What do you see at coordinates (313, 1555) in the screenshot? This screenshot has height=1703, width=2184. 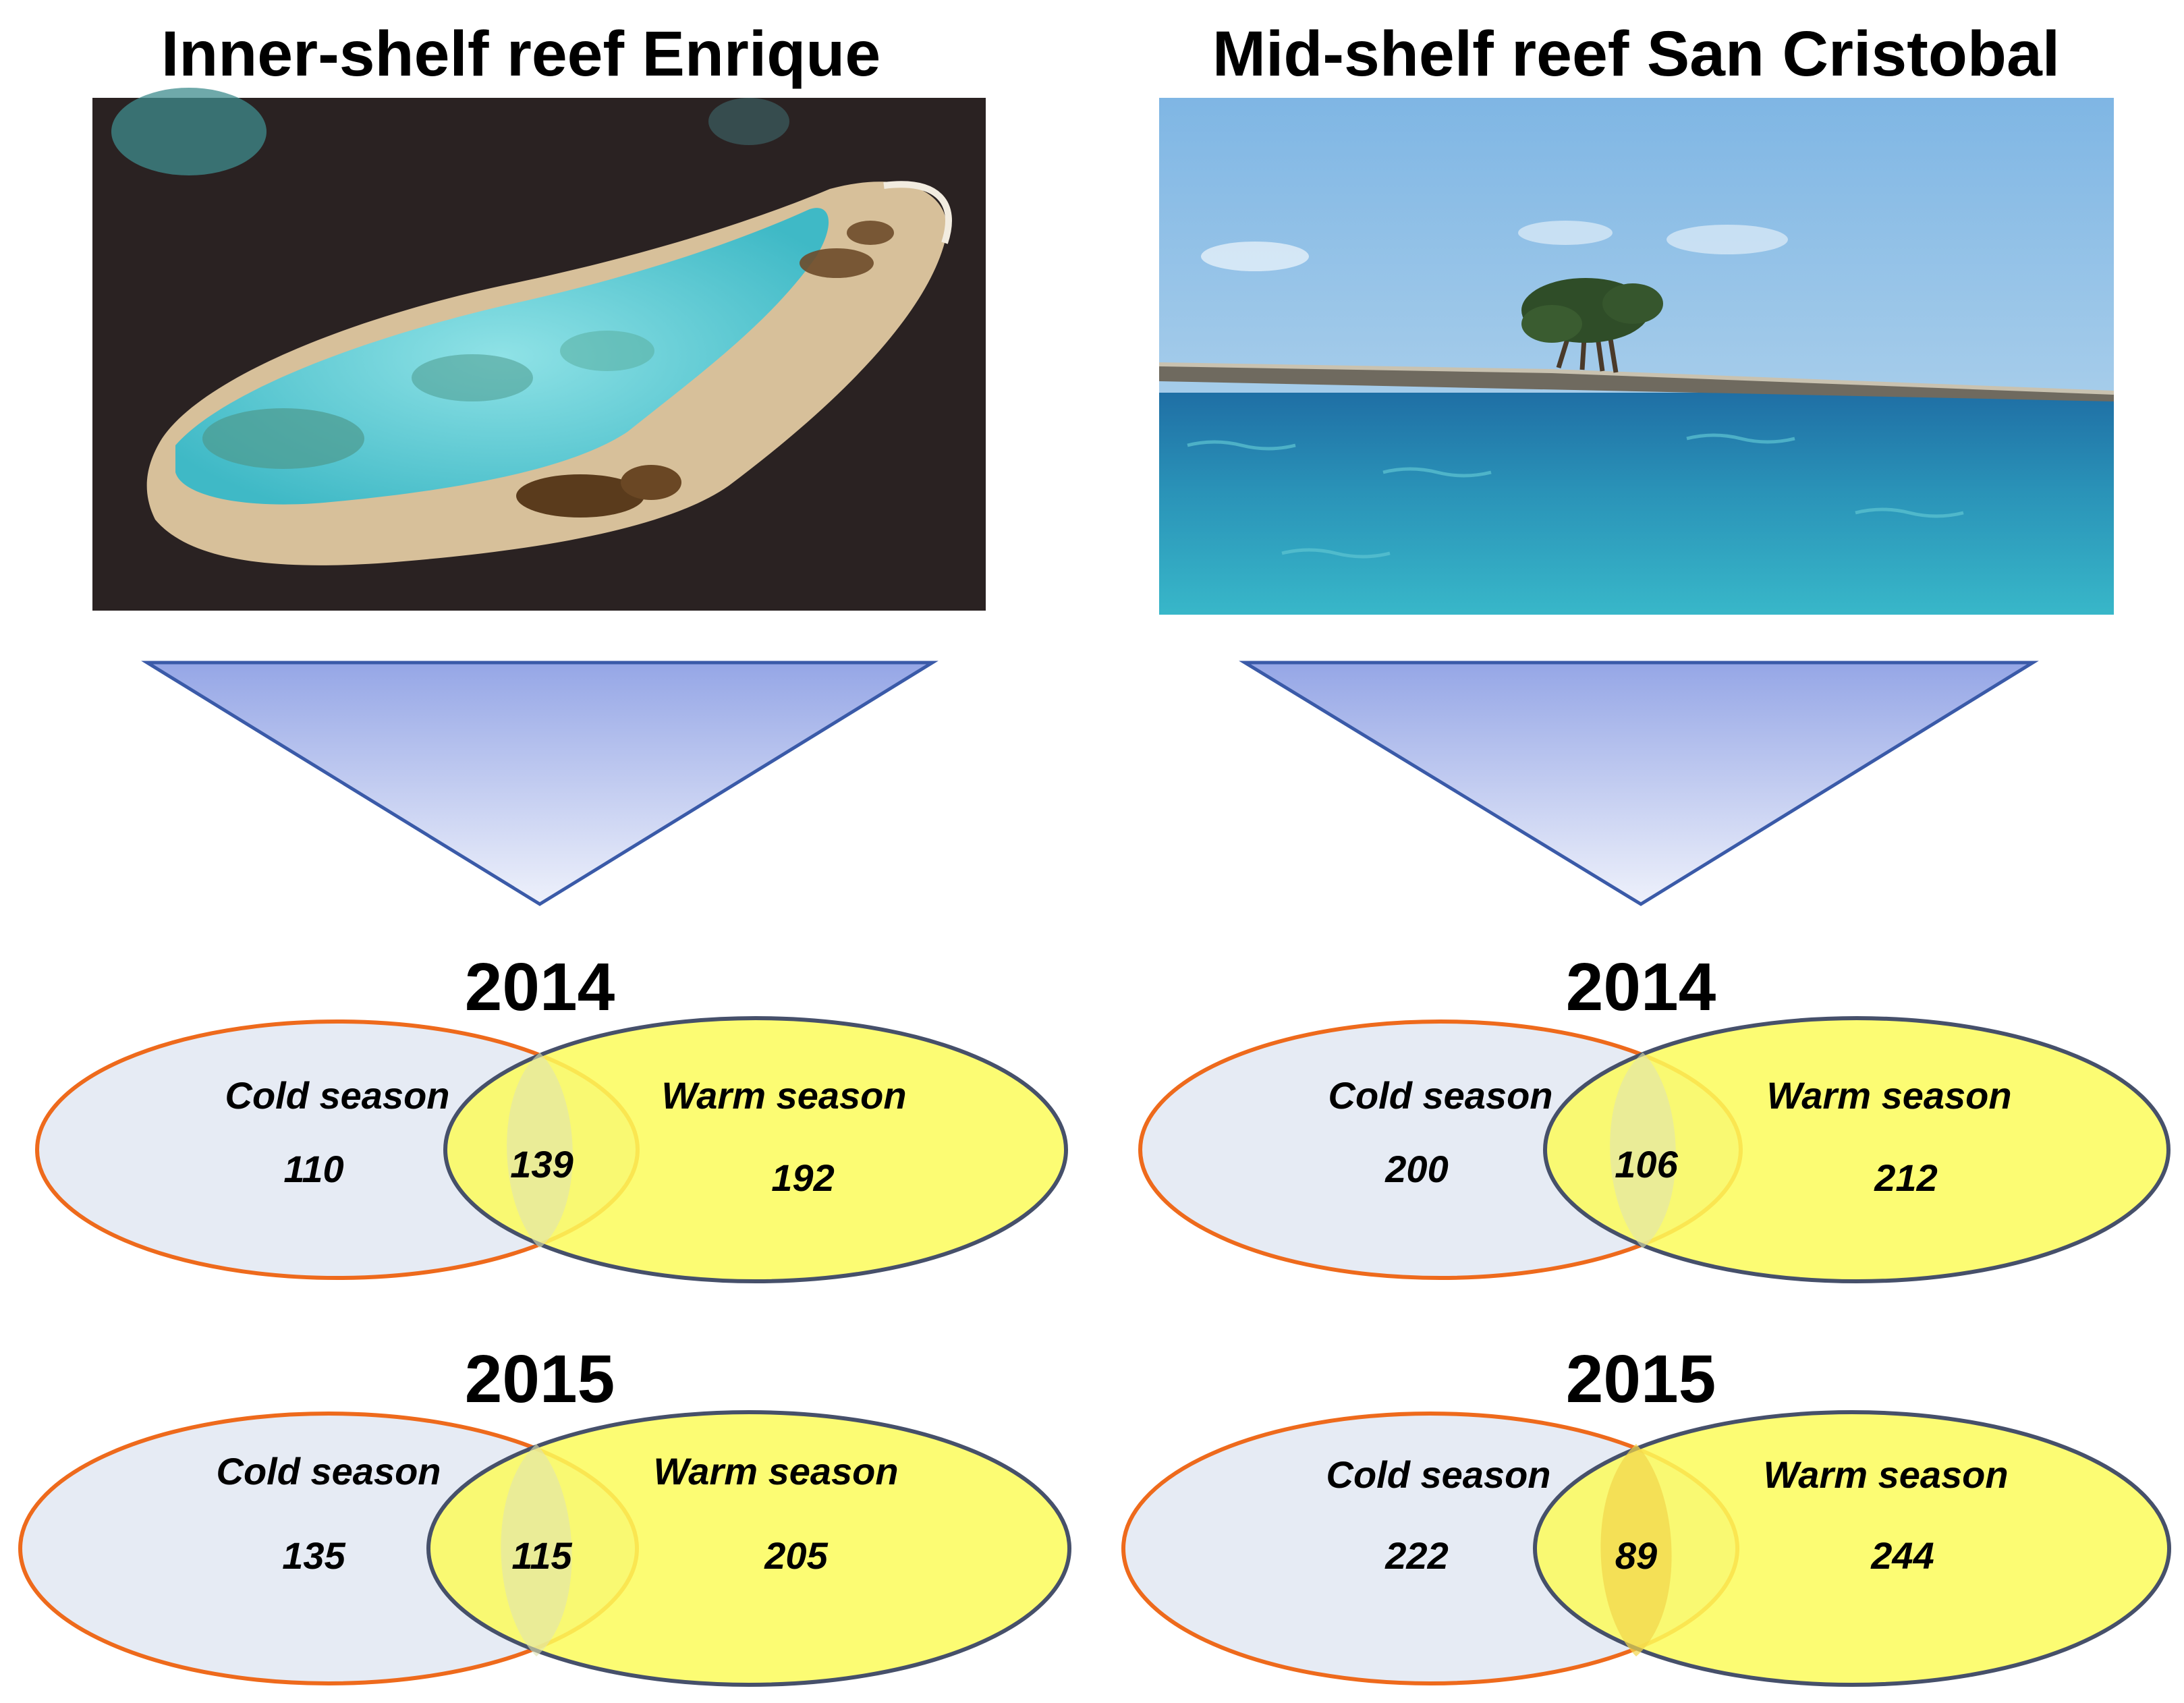 I see `cold-only-count: 135` at bounding box center [313, 1555].